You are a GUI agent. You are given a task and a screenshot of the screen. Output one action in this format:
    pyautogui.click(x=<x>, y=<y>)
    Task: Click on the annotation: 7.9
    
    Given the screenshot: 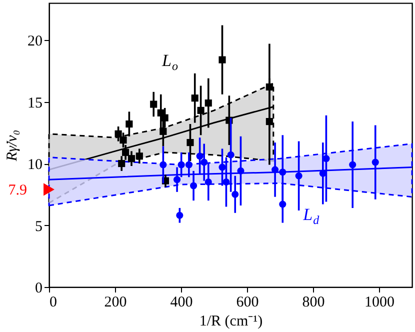 What is the action you would take?
    pyautogui.click(x=17, y=190)
    